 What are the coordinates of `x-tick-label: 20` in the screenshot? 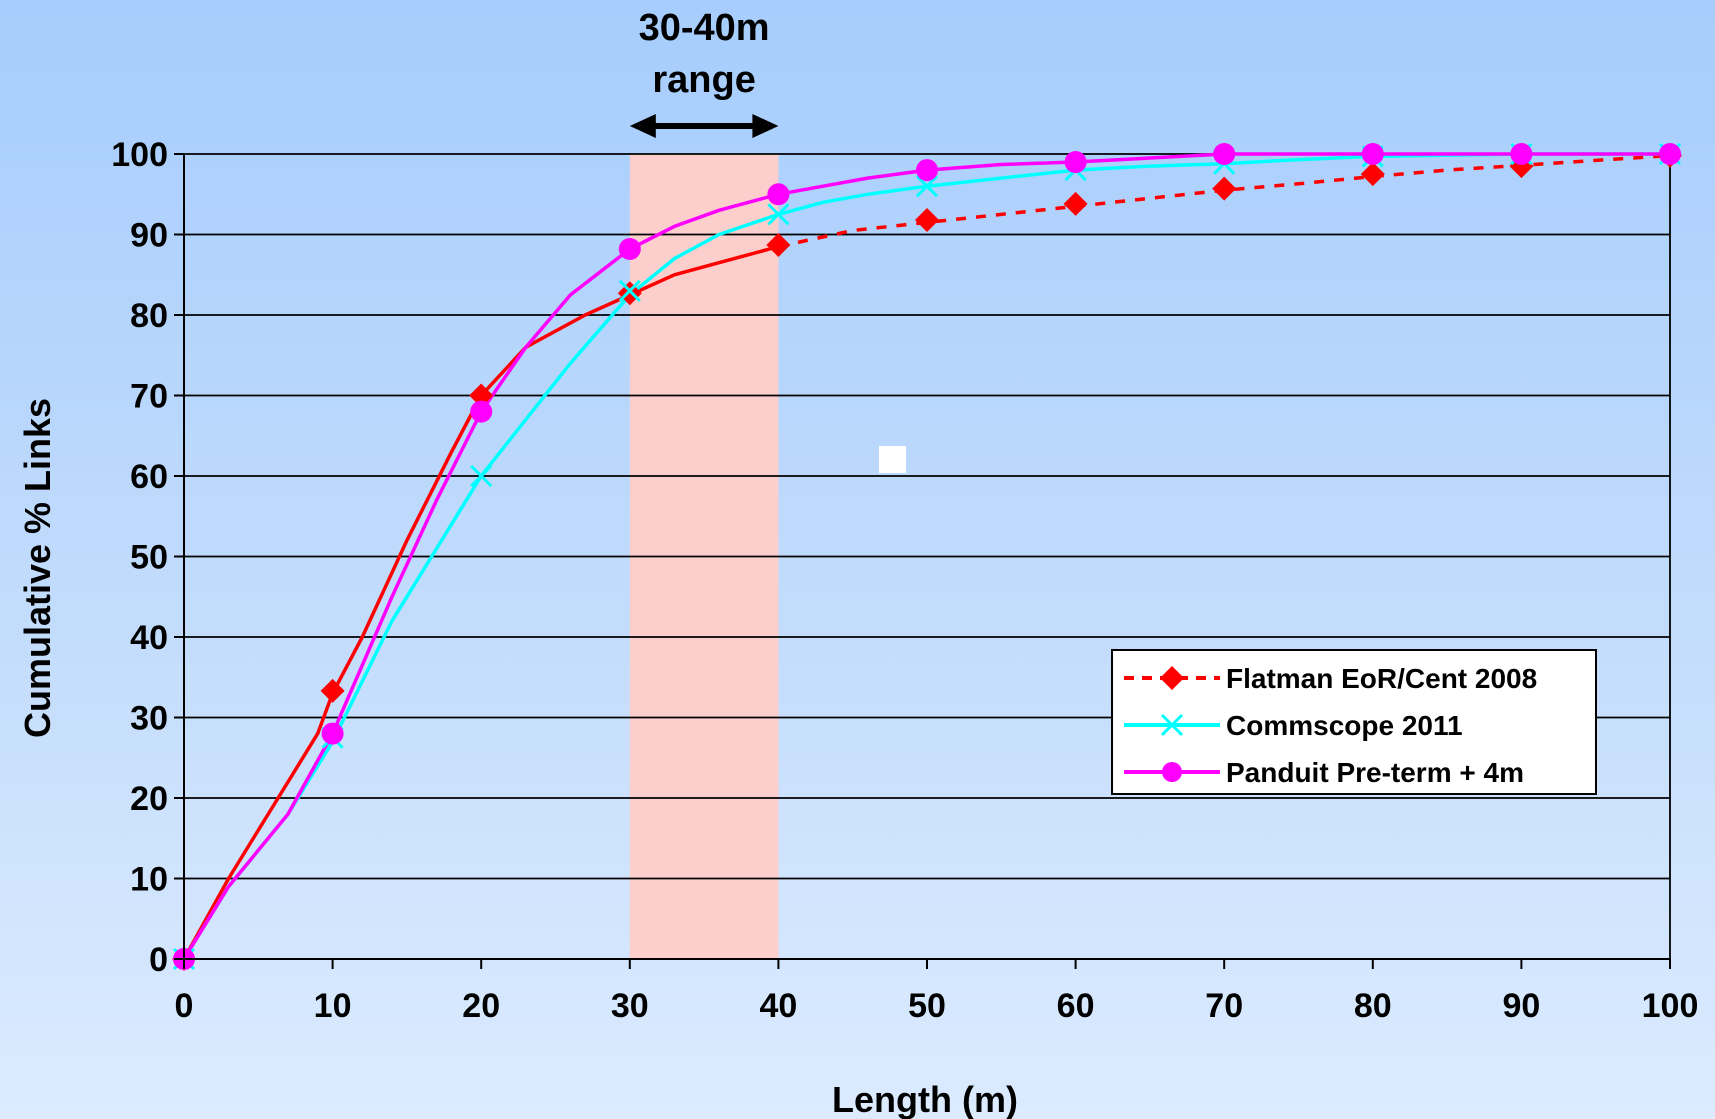 It's located at (481, 1006).